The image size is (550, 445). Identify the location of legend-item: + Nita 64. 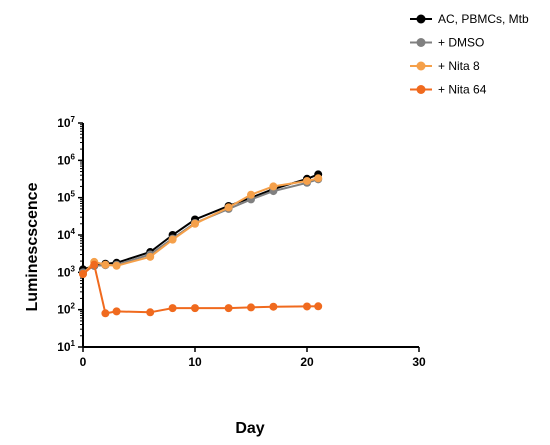
(448, 90).